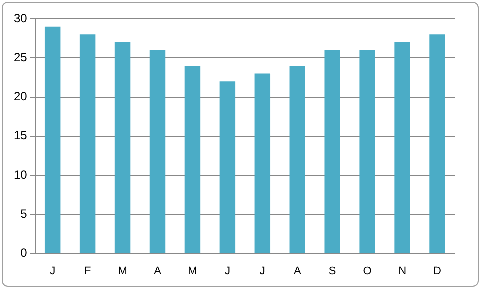 This screenshot has height=291, width=483. I want to click on x-tick-label: N, so click(402, 271).